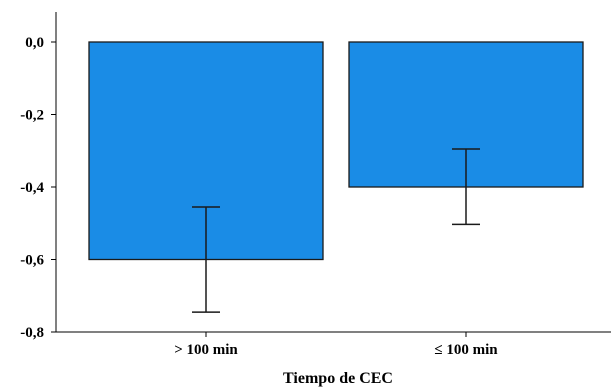  What do you see at coordinates (34, 43) in the screenshot?
I see `y-tick-label: 0,0` at bounding box center [34, 43].